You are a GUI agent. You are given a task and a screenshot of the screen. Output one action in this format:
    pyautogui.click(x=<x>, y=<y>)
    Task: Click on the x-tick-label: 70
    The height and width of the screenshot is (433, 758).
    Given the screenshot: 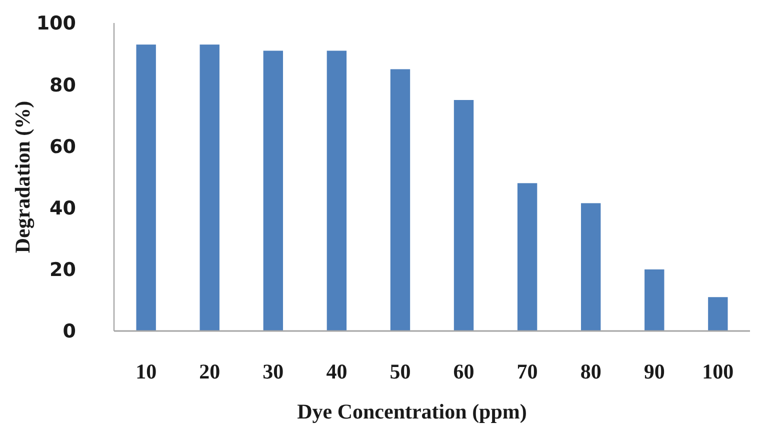 What is the action you would take?
    pyautogui.click(x=527, y=371)
    